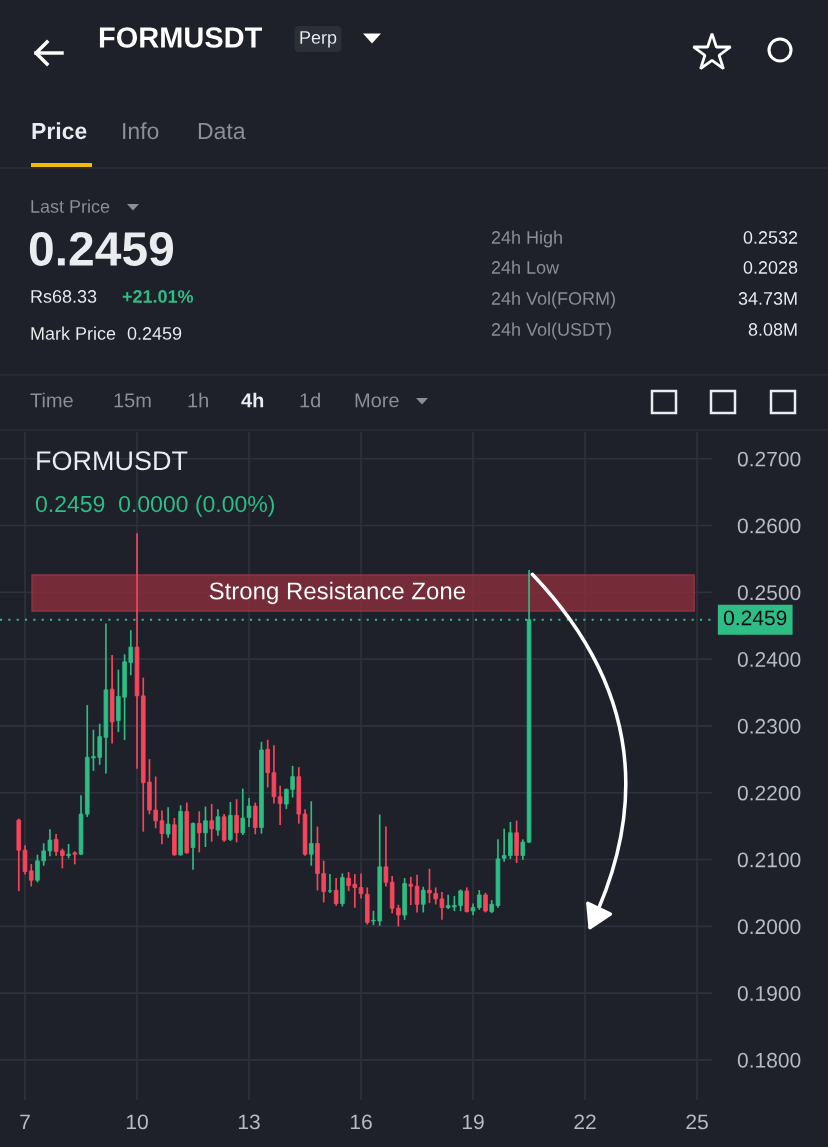  Describe the element at coordinates (585, 1122) in the screenshot. I see `x-tick-label: 22` at that location.